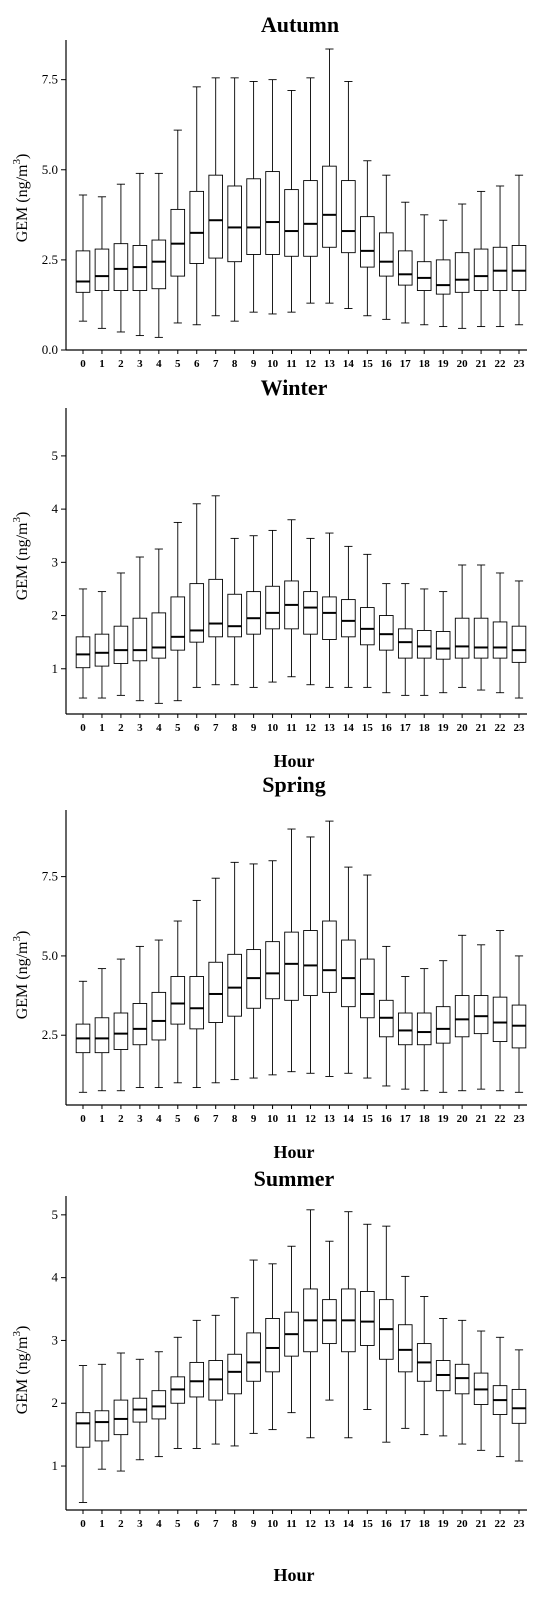  What do you see at coordinates (140, 1119) in the screenshot?
I see `x-tick-label: 3` at bounding box center [140, 1119].